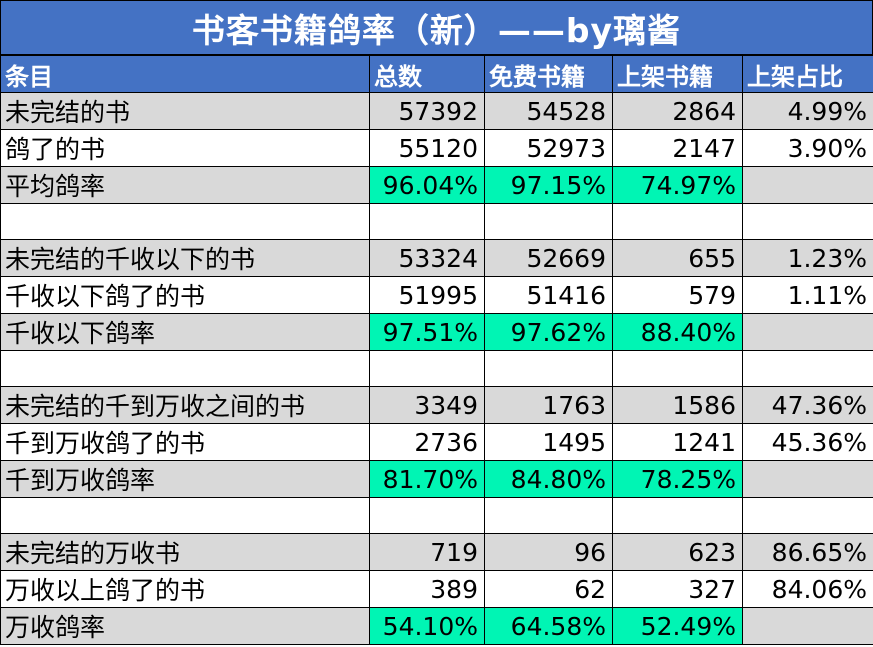 The image size is (873, 647). Describe the element at coordinates (677, 479) in the screenshot. I see `cell-paid: 78.25%` at that location.